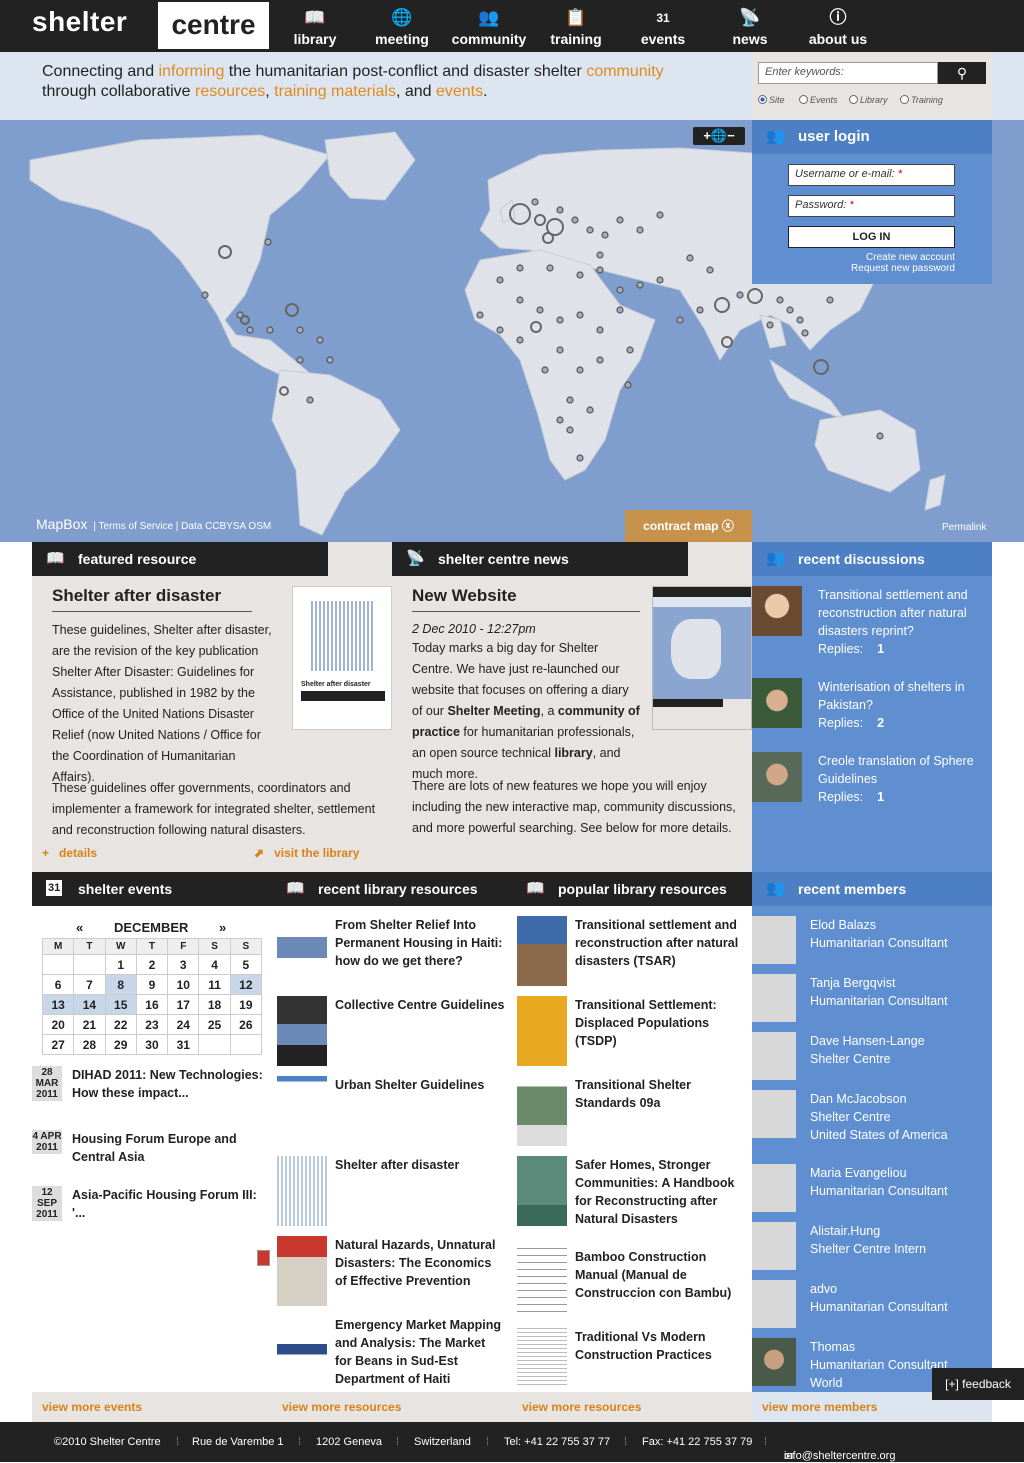 This screenshot has height=1463, width=1024. Describe the element at coordinates (246, 1004) in the screenshot. I see `calendar-day: 19` at that location.